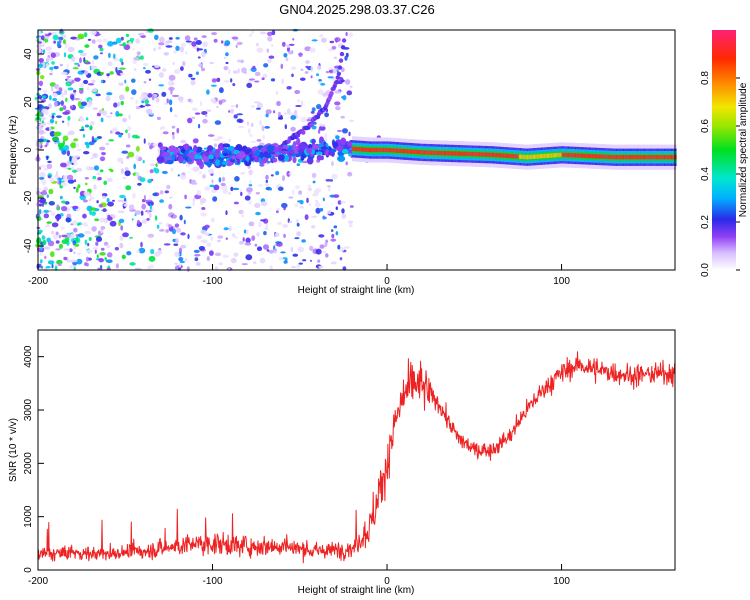 This screenshot has height=600, width=750. I want to click on spectrogram-xtick-label: -200, so click(38, 281).